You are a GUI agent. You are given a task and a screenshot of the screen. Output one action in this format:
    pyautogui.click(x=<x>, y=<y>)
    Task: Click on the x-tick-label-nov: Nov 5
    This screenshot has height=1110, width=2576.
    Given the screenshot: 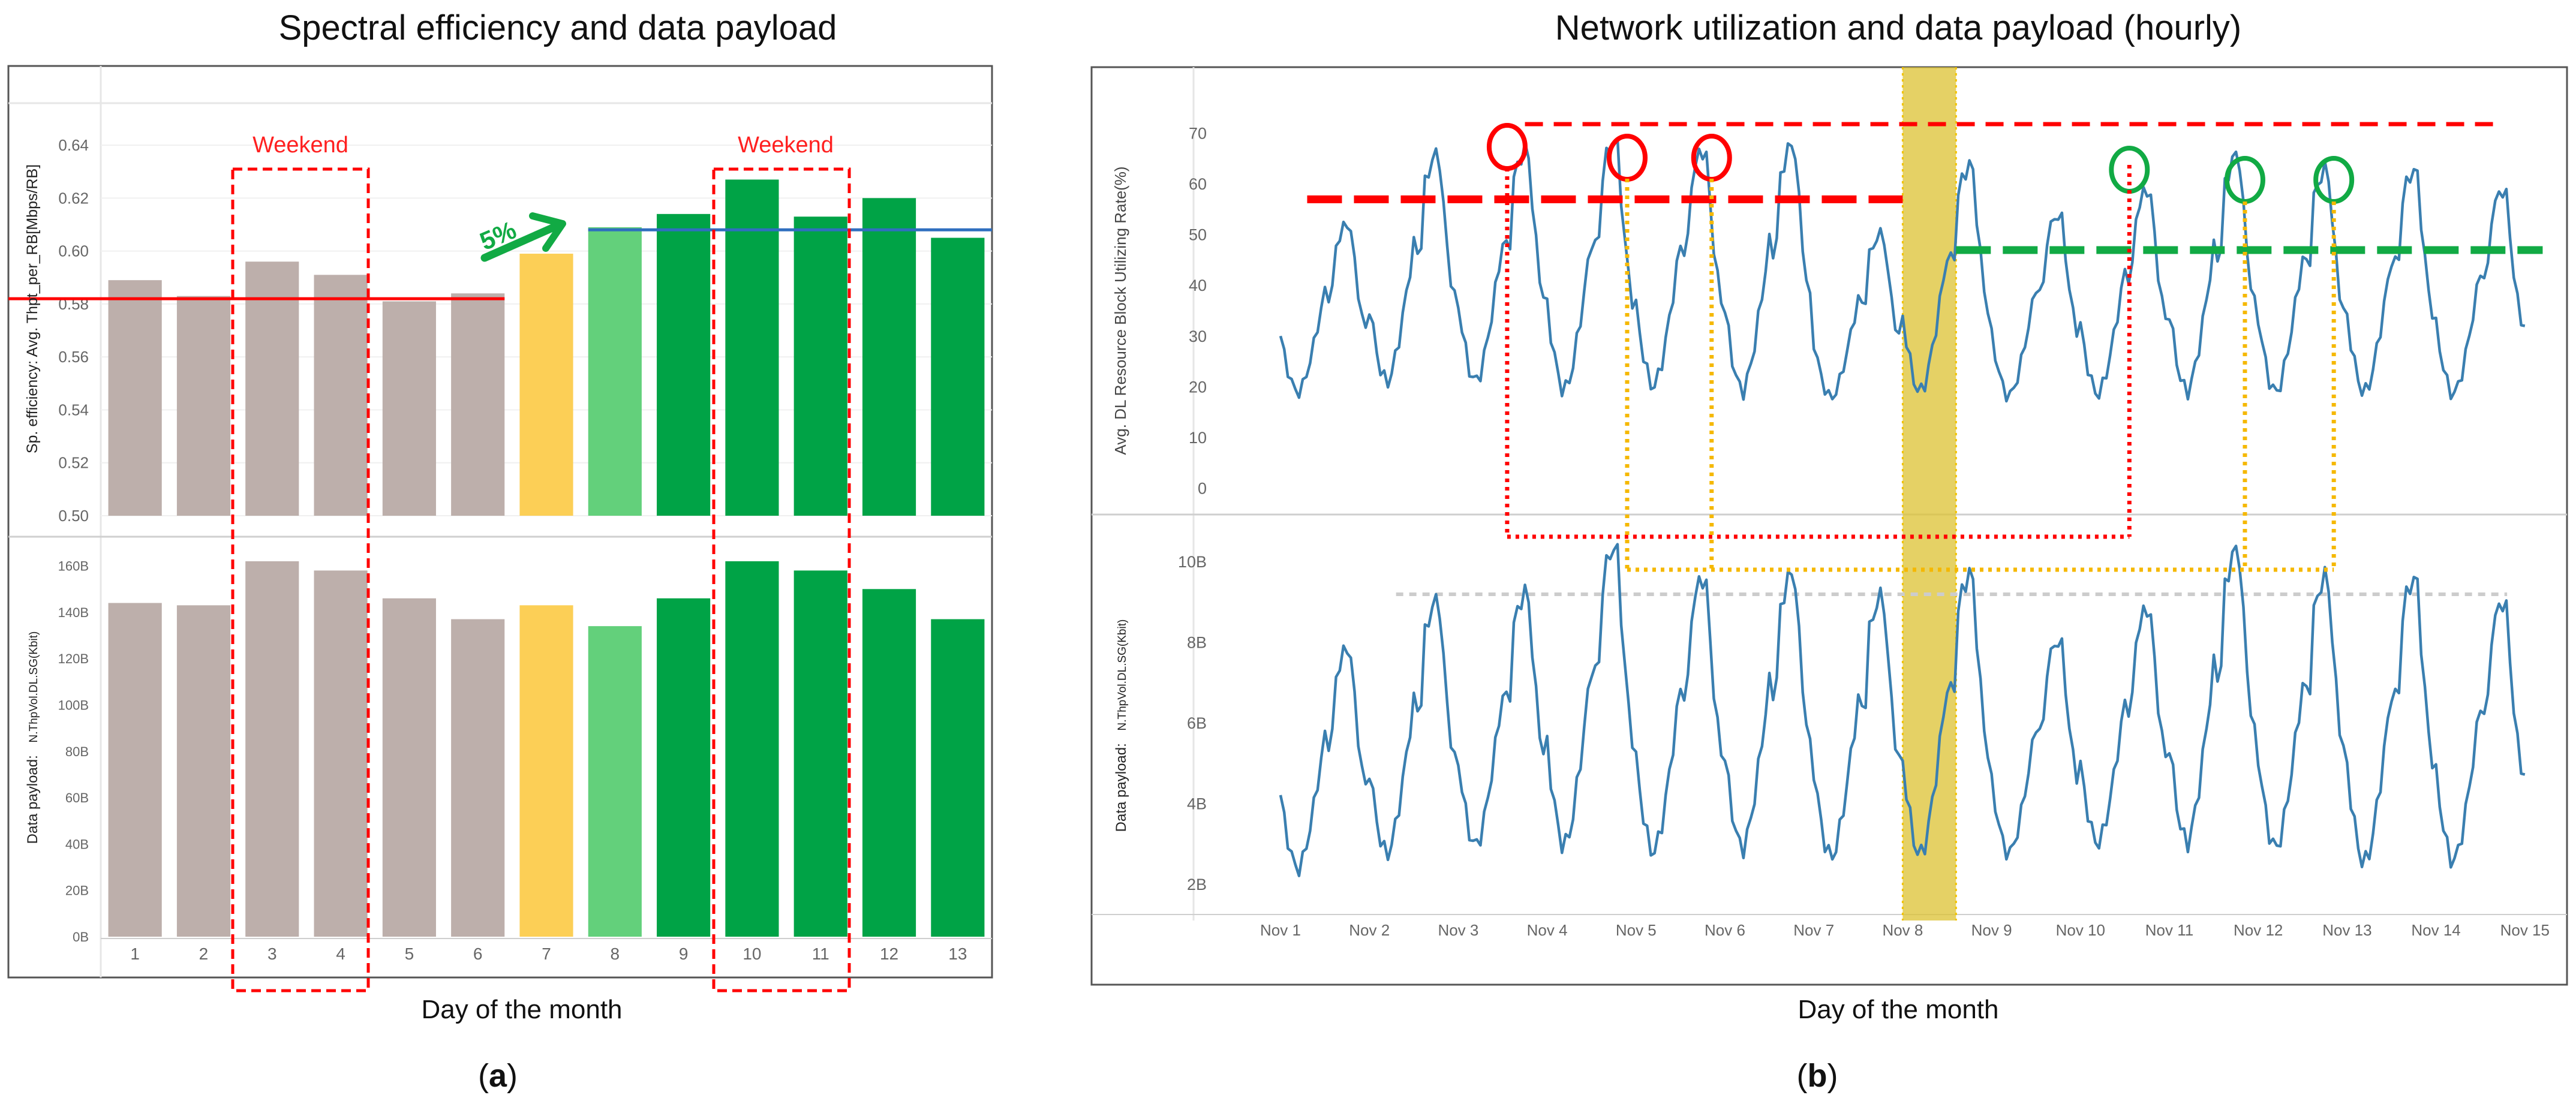 What is the action you would take?
    pyautogui.click(x=1636, y=930)
    